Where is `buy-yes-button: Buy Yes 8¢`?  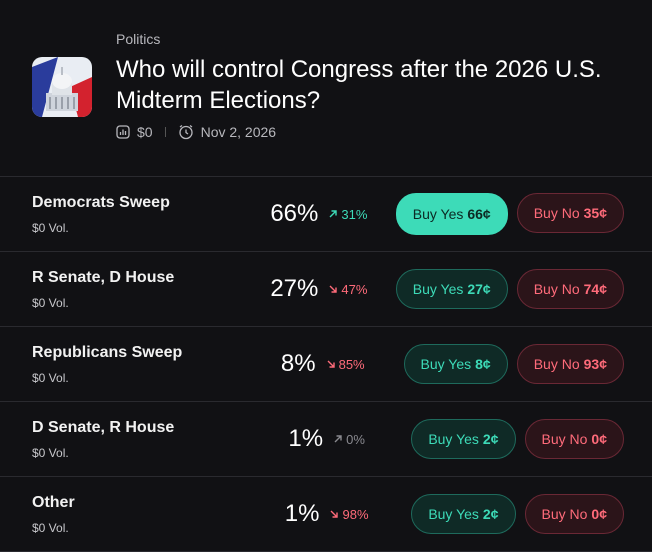 buy-yes-button: Buy Yes 8¢ is located at coordinates (455, 364).